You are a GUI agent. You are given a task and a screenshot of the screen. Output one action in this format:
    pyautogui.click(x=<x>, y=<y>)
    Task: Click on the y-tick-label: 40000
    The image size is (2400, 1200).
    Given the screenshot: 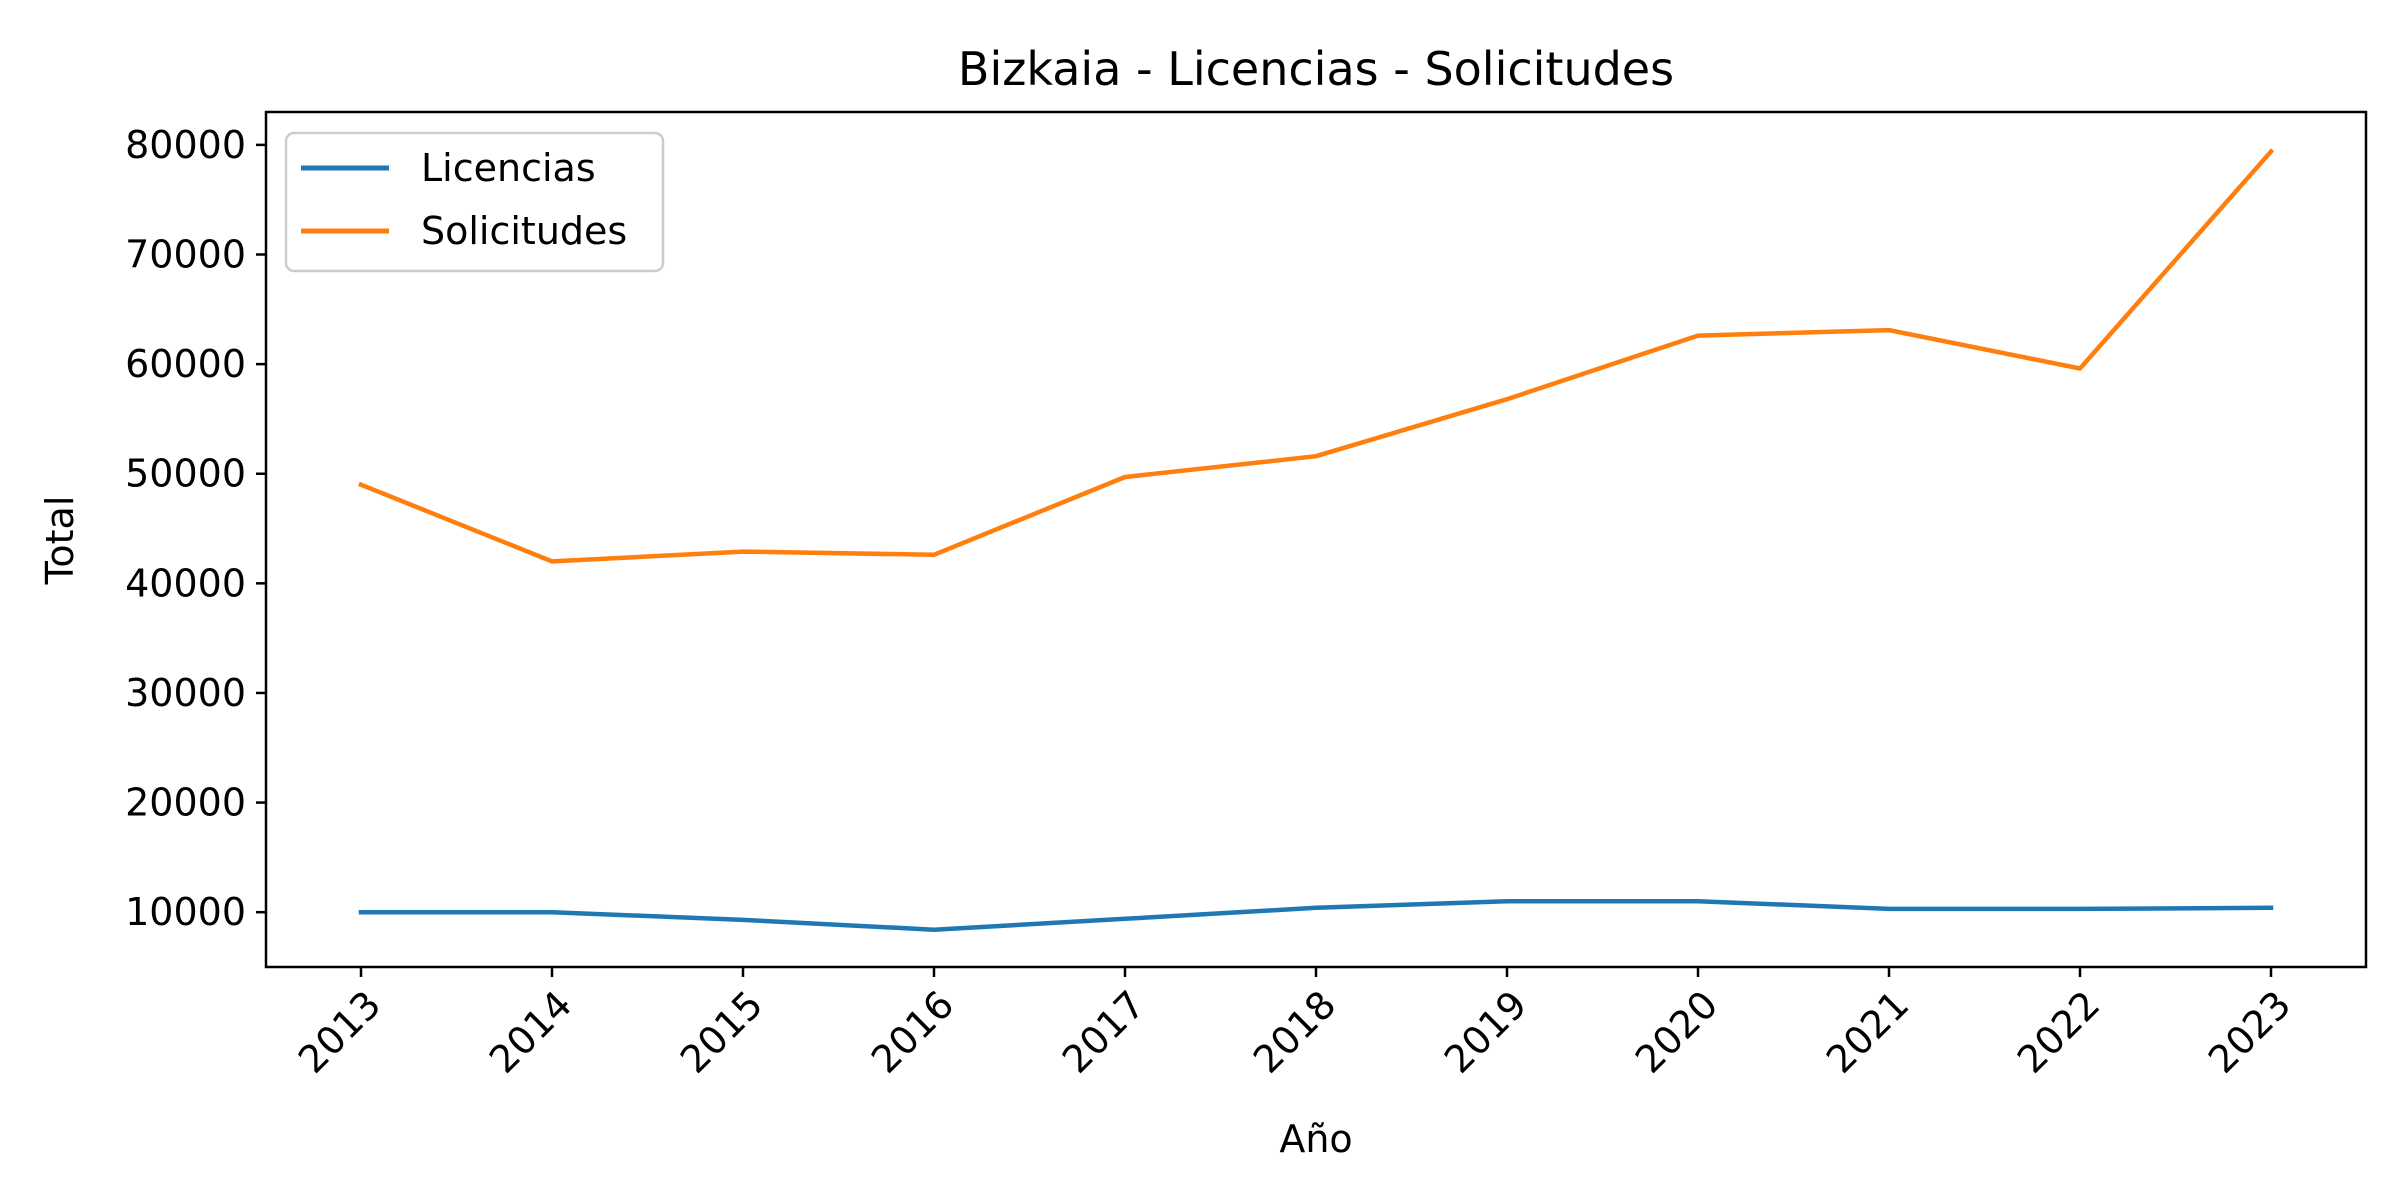 What is the action you would take?
    pyautogui.click(x=185, y=583)
    